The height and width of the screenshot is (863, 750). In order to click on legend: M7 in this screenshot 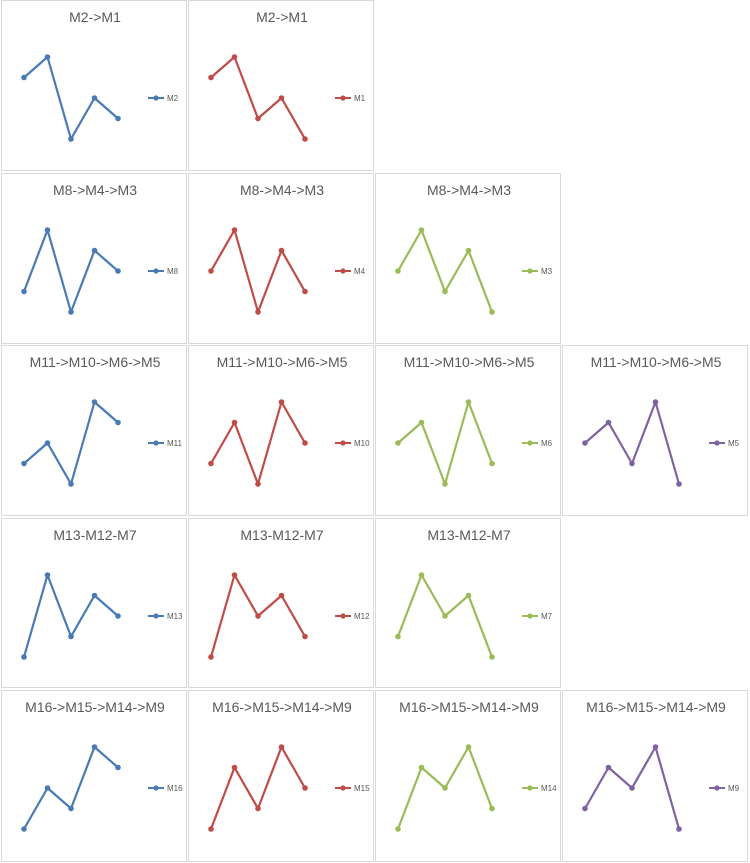, I will do `click(537, 616)`.